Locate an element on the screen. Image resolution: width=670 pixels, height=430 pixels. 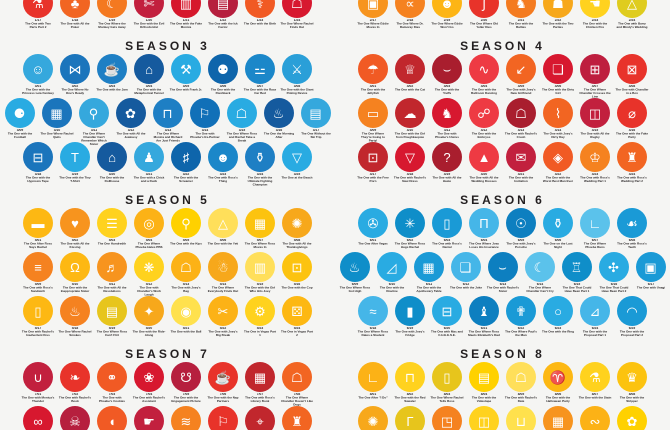
episode-item: ✳ 6/02 The One Where Ross Hugs Rachel is located at coordinates (410, 230).